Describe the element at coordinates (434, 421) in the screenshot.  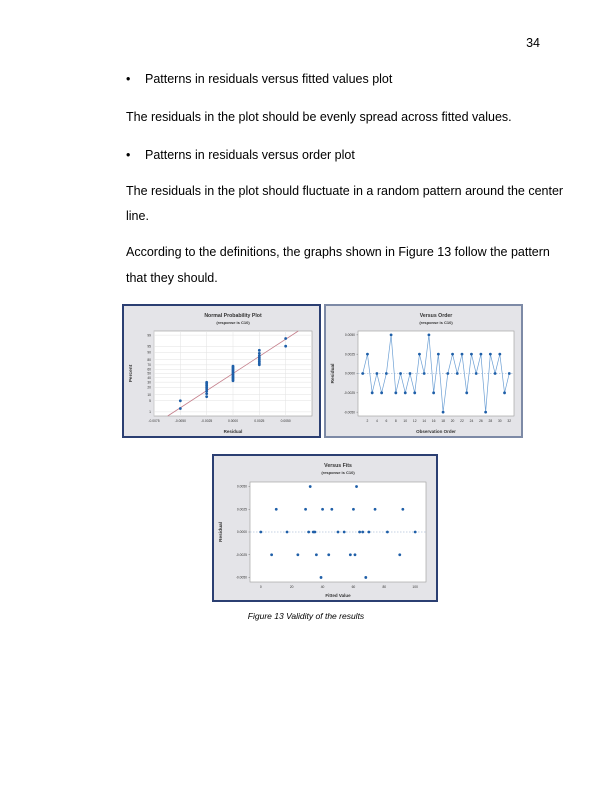
I see `x-tick-label: 16` at that location.